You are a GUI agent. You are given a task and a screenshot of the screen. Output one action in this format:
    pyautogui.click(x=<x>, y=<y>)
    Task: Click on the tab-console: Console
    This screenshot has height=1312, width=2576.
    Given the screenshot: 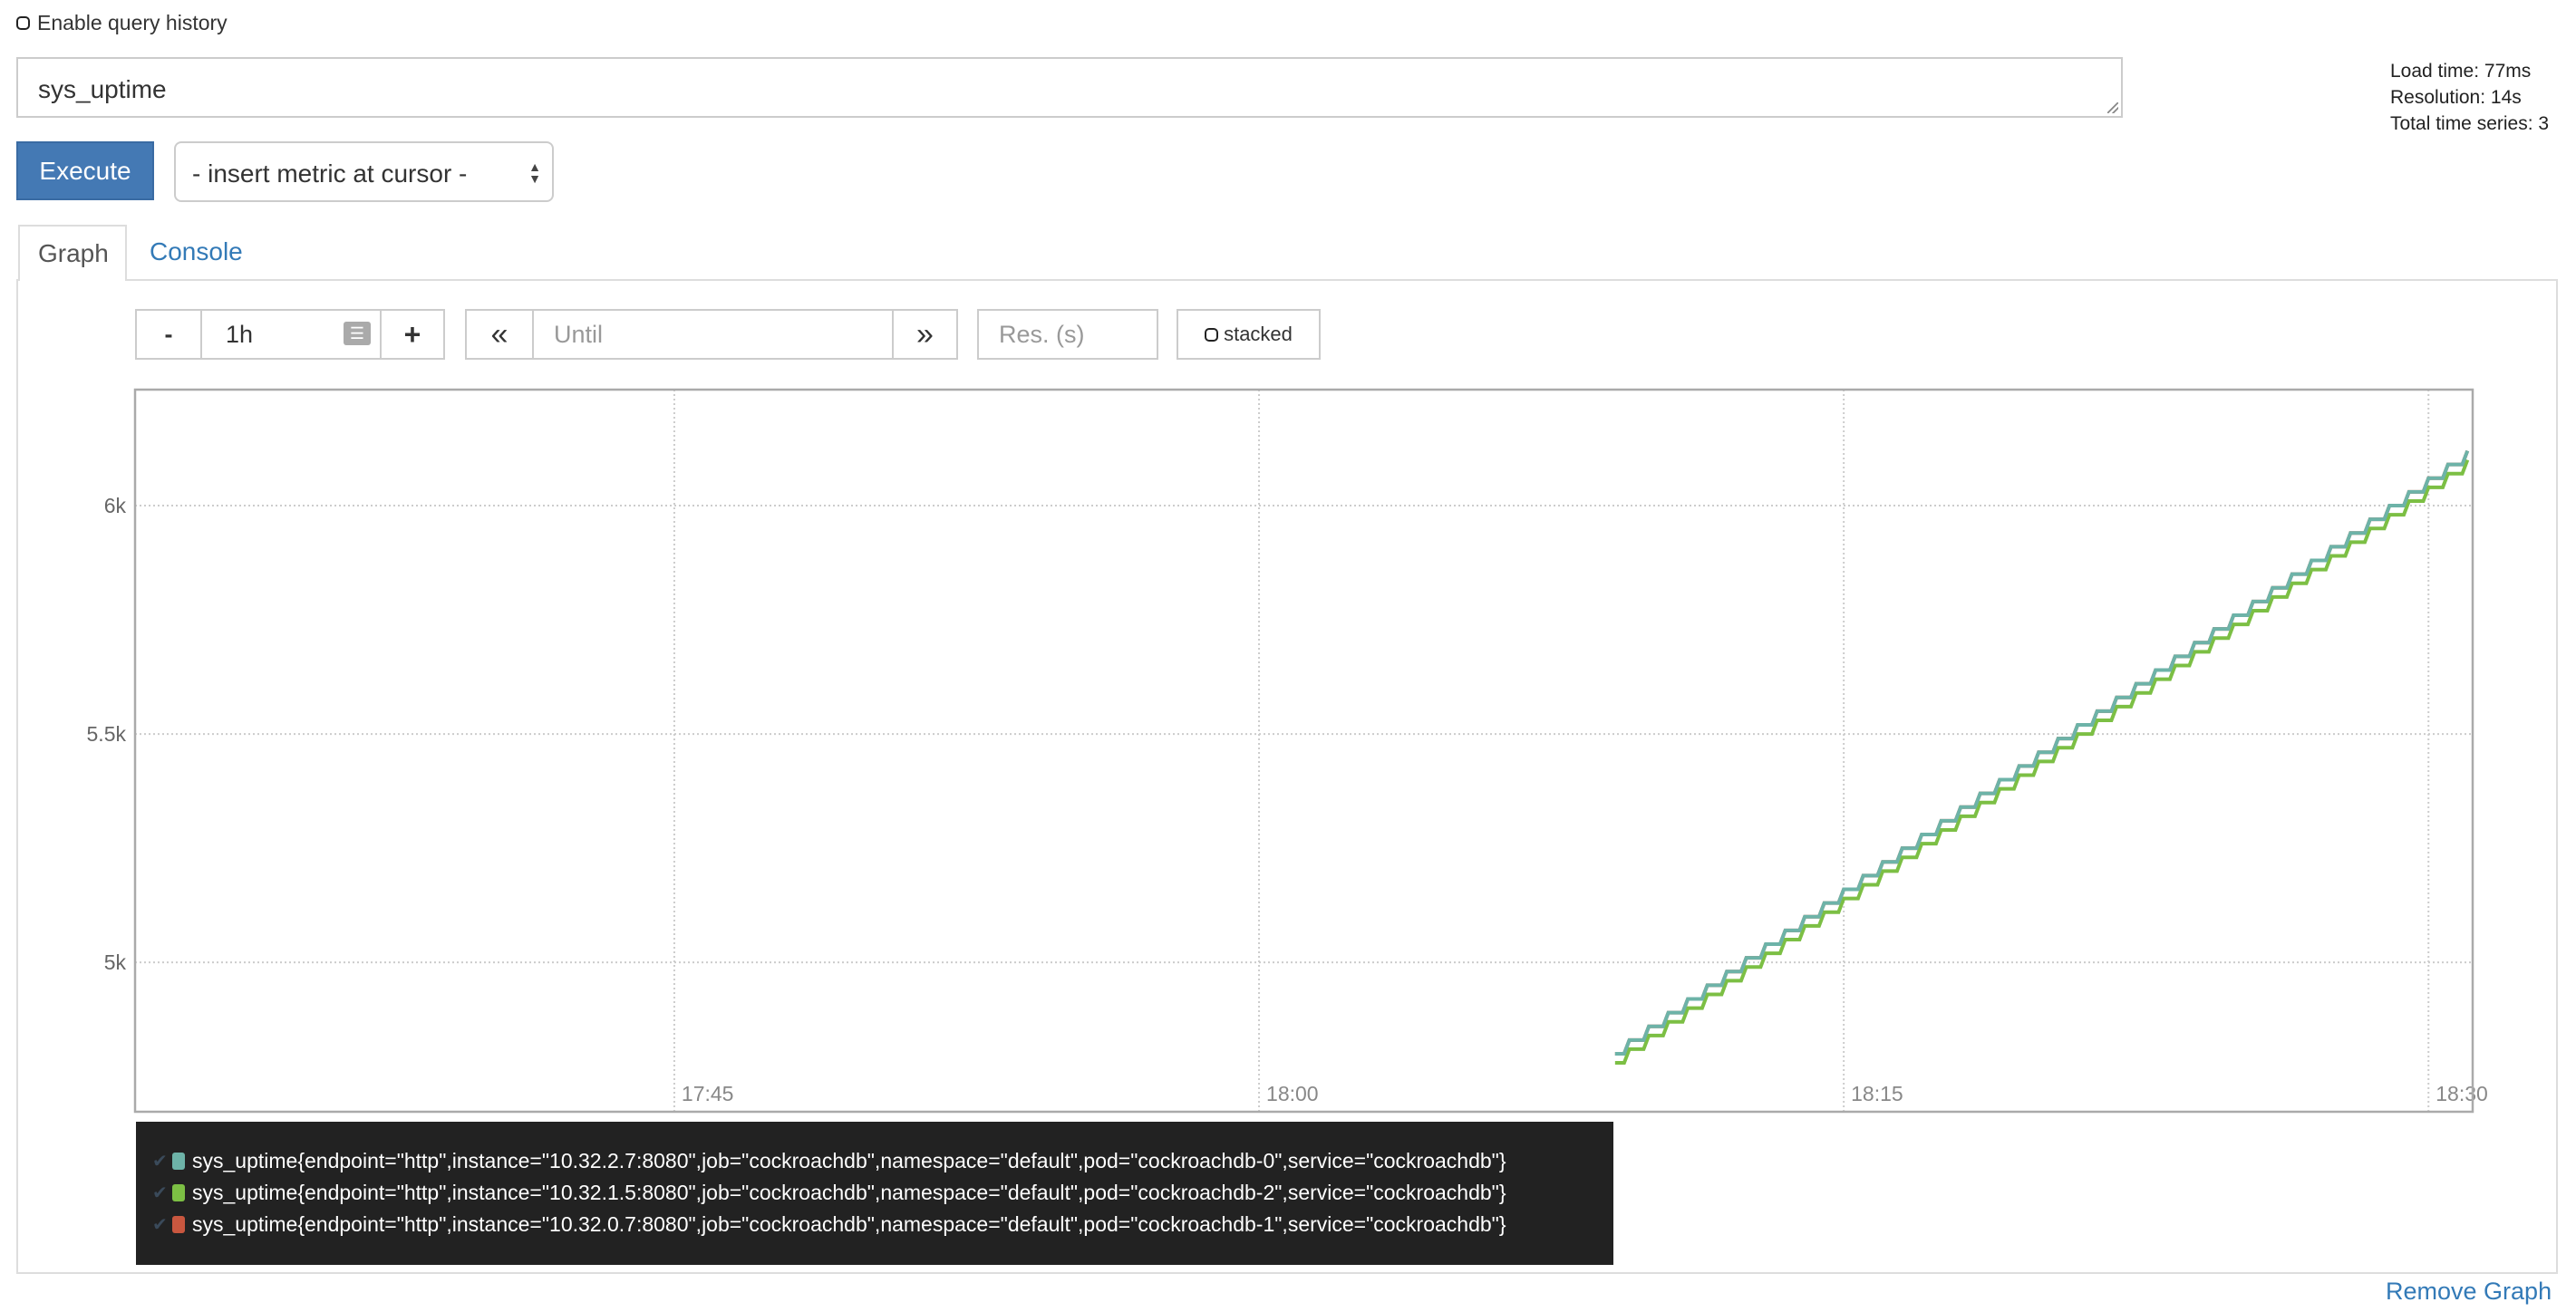 What is the action you would take?
    pyautogui.click(x=196, y=251)
    